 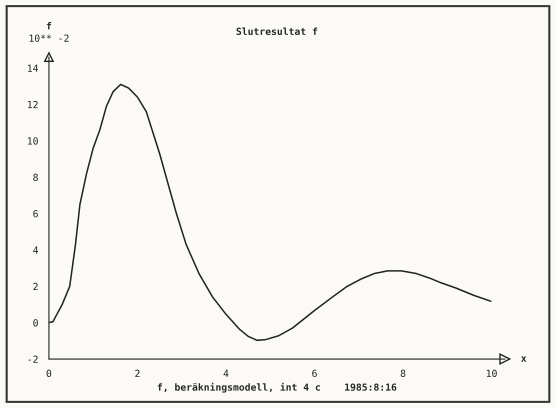 What do you see at coordinates (226, 373) in the screenshot?
I see `x-tick-label: 4` at bounding box center [226, 373].